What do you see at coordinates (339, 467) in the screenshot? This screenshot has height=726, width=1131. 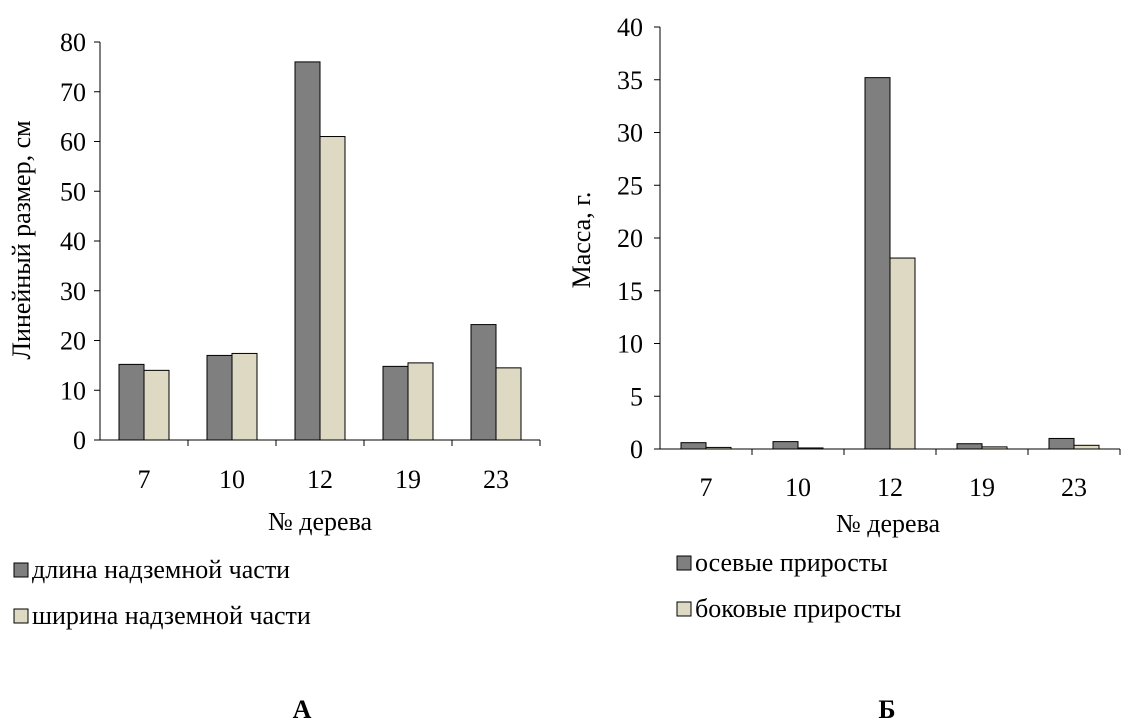 I see `chart-a-x-ticks: 7 10 12 19 23` at bounding box center [339, 467].